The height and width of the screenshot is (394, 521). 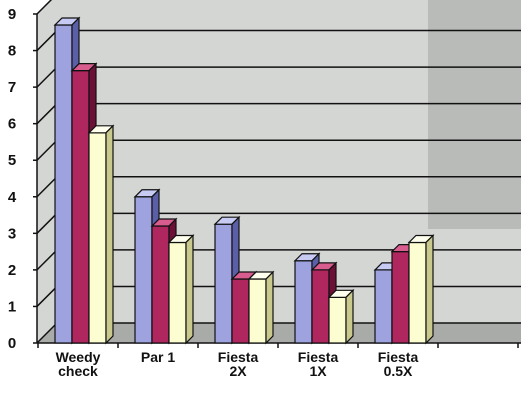 What do you see at coordinates (398, 371) in the screenshot?
I see `x-tick-label: 0.5X` at bounding box center [398, 371].